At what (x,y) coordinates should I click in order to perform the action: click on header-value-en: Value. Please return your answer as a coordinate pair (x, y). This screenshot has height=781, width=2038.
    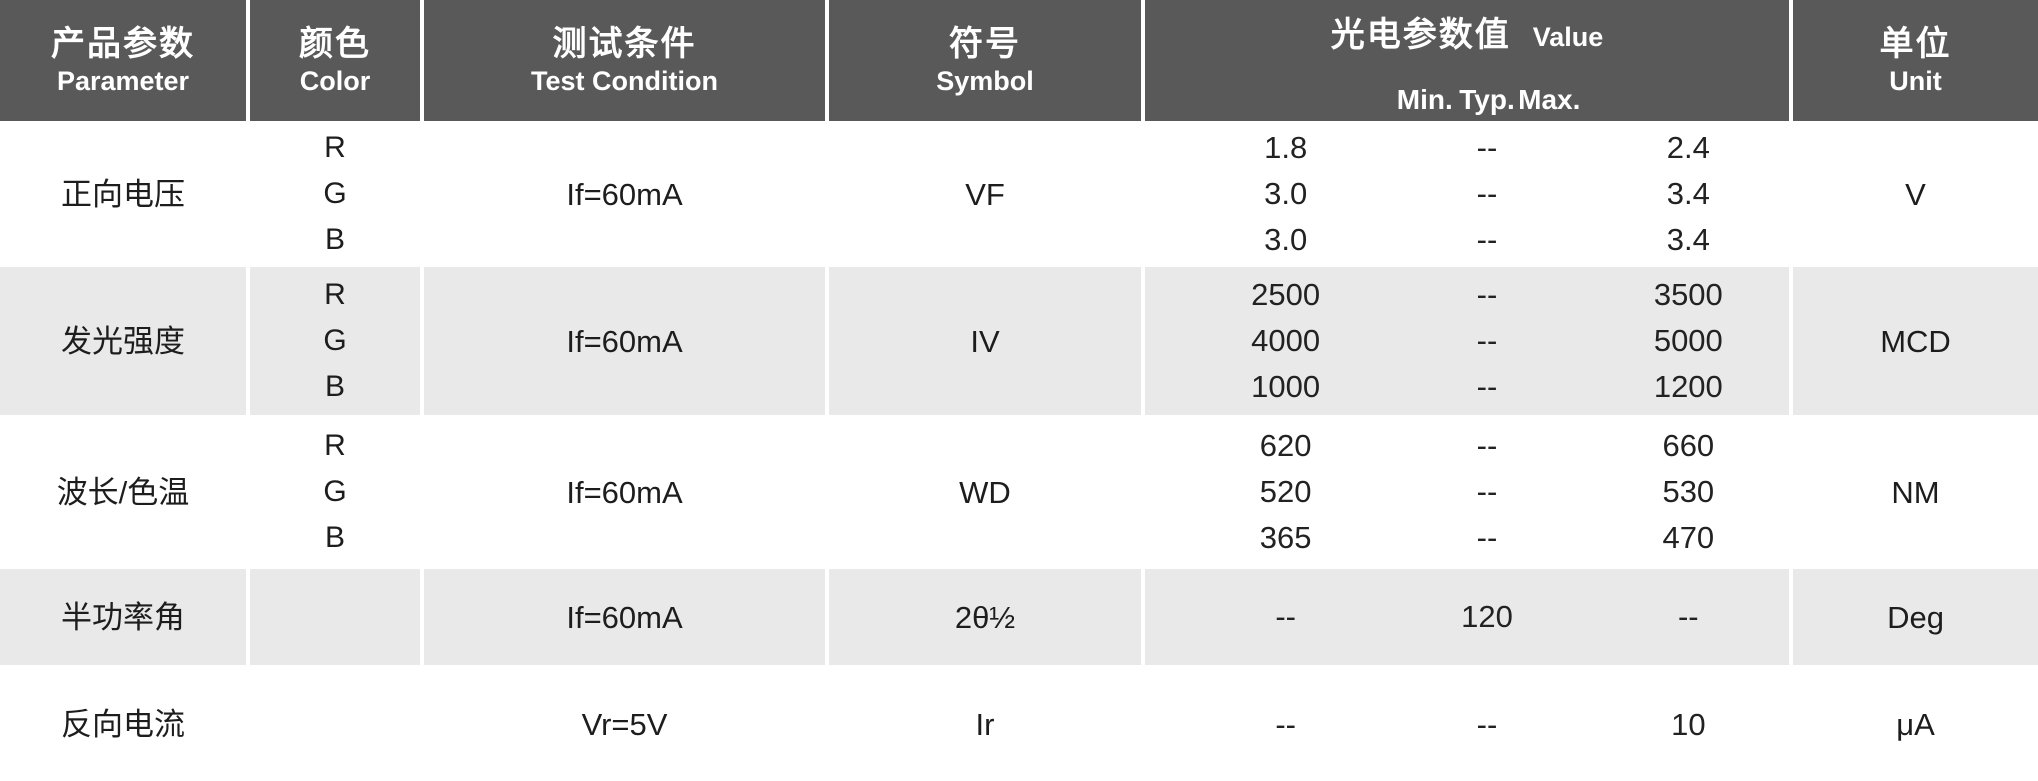
    Looking at the image, I should click on (1568, 37).